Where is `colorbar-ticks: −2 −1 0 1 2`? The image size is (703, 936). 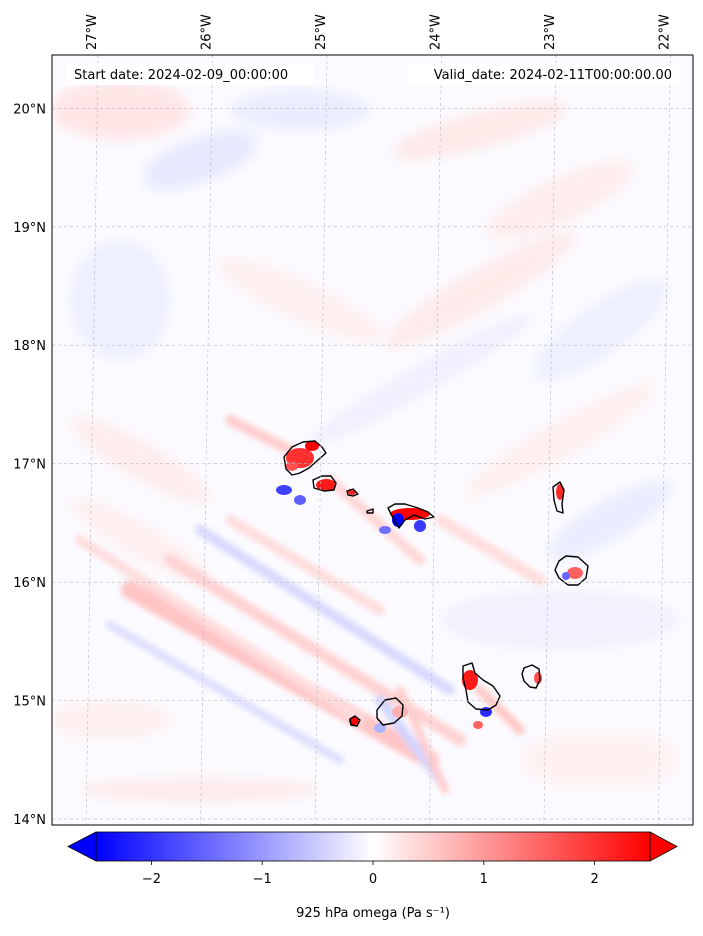 colorbar-ticks: −2 −1 0 1 2 is located at coordinates (370, 874).